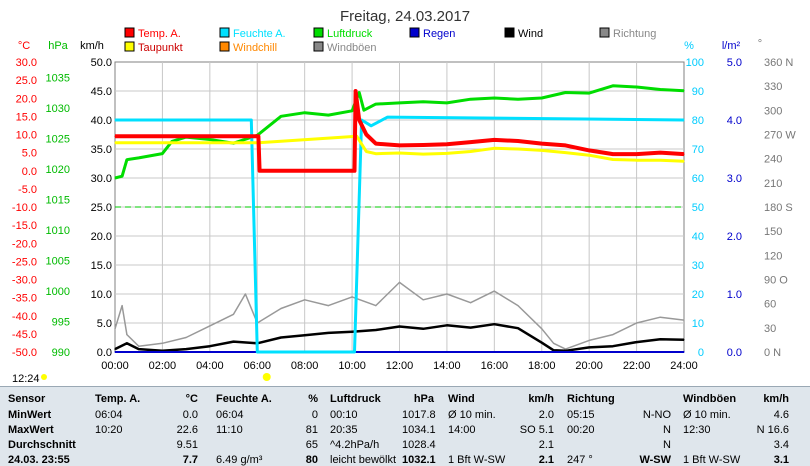  I want to click on stats-cell: 1 Bft W-SW, so click(477, 460).